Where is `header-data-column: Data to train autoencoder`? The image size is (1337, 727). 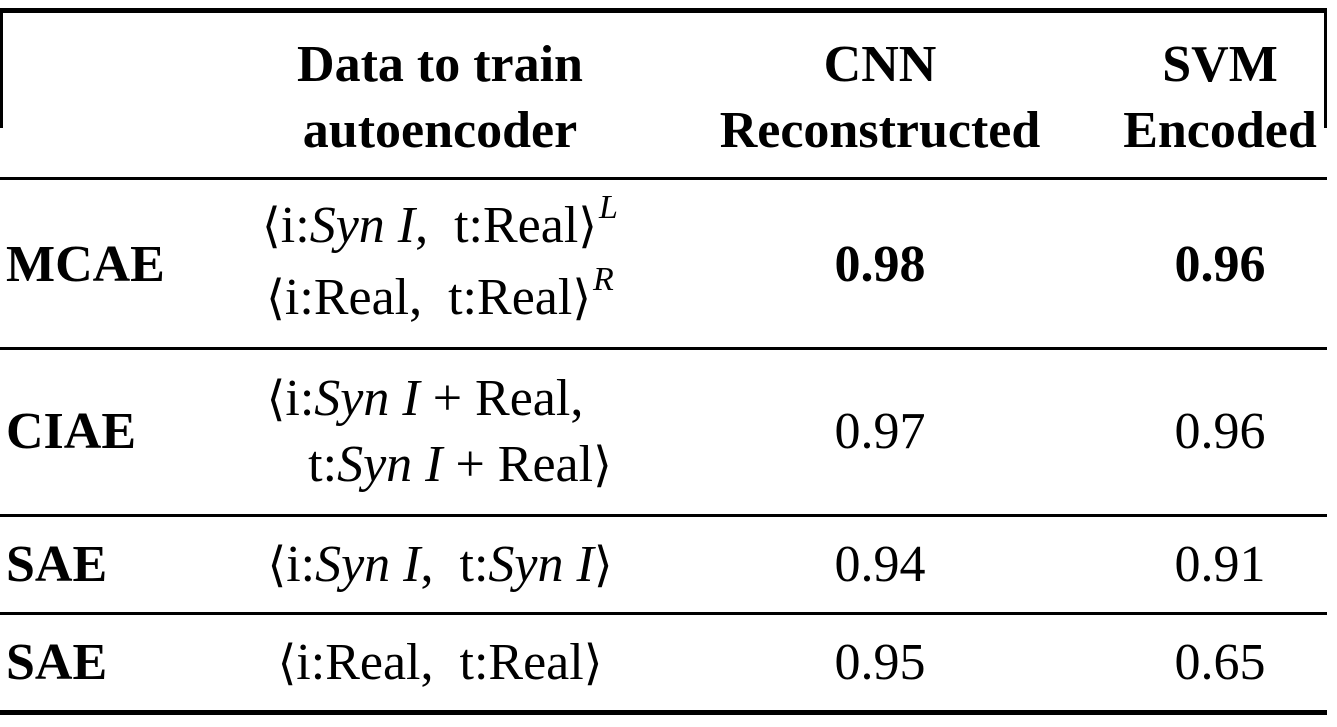 header-data-column: Data to train autoencoder is located at coordinates (440, 98).